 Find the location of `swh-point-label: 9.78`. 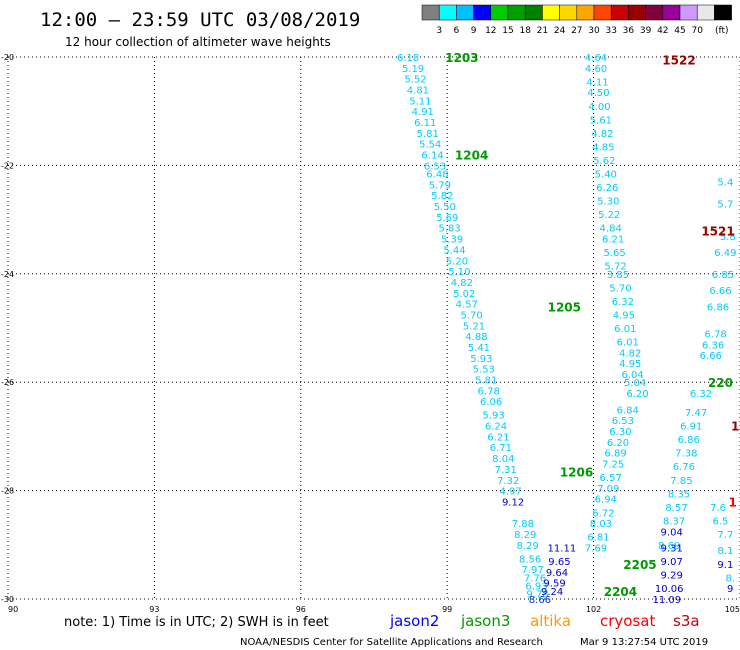

swh-point-label: 9.78 is located at coordinates (537, 595).